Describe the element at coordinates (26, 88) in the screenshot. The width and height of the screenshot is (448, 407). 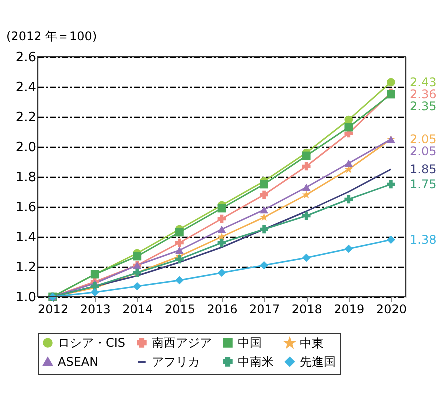
I see `y-tick-label: 2.4` at that location.